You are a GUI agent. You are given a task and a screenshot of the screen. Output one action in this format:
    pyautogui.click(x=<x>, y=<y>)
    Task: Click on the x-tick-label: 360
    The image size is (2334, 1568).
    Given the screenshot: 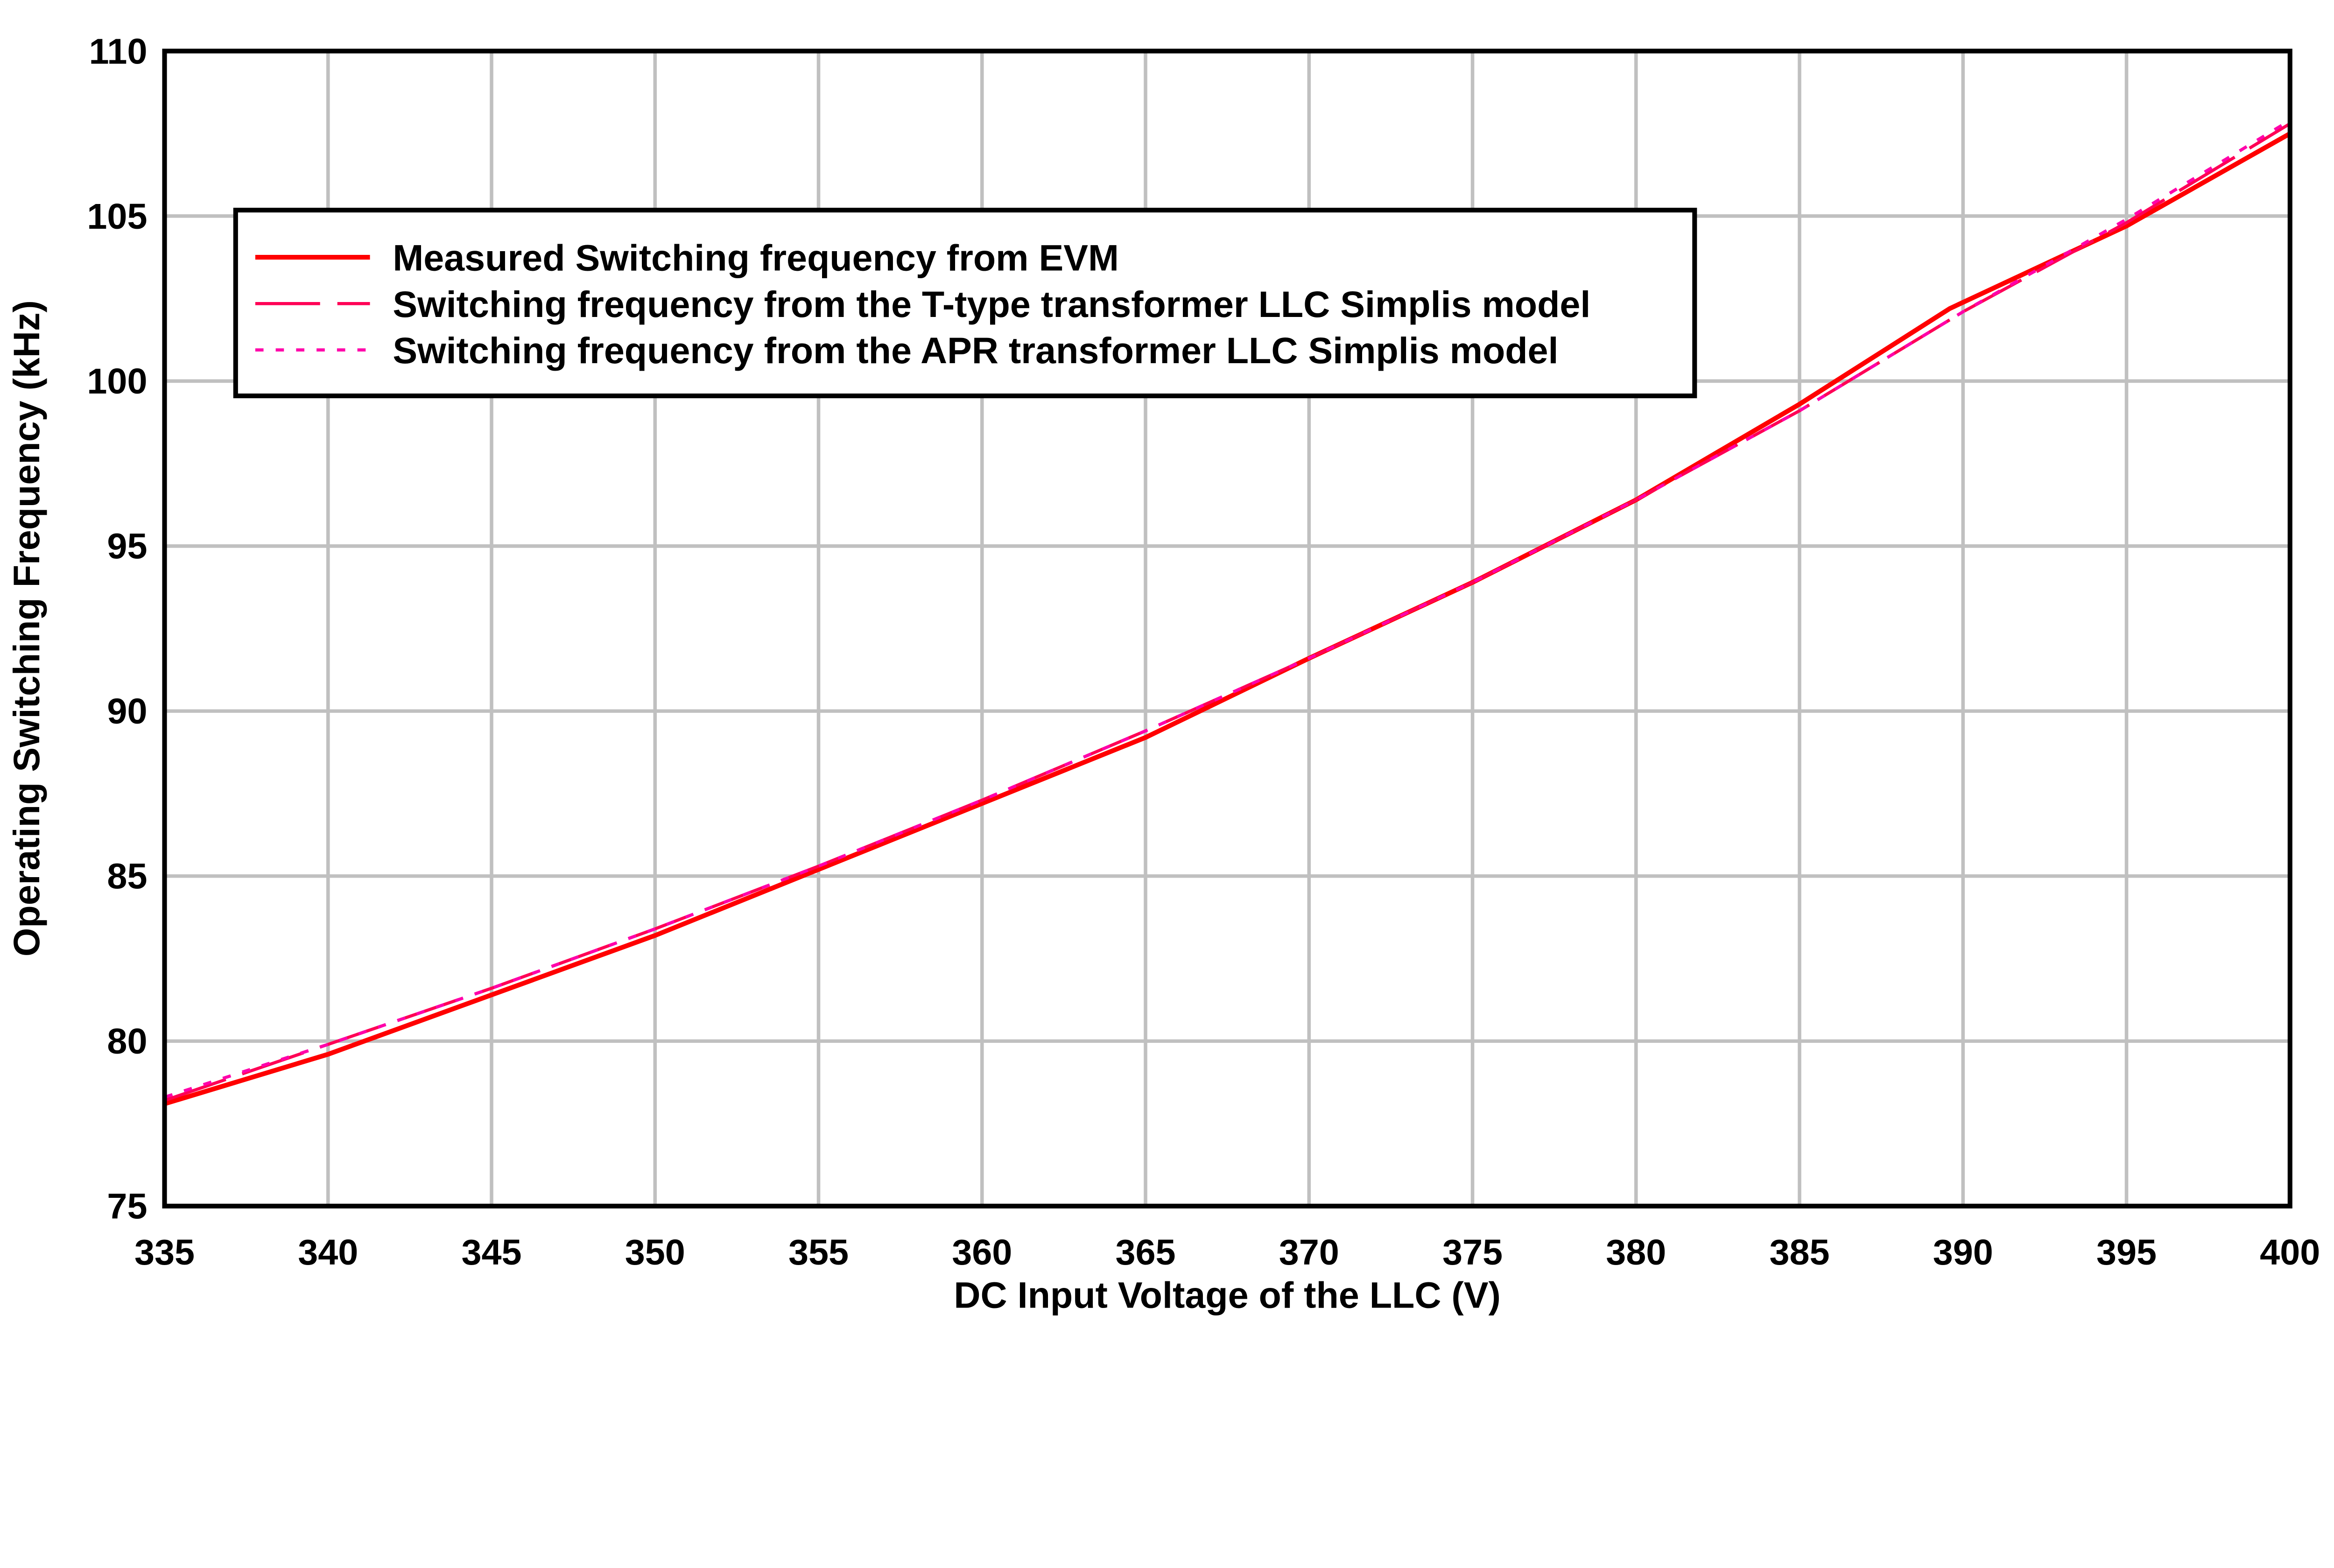 What is the action you would take?
    pyautogui.click(x=982, y=1253)
    